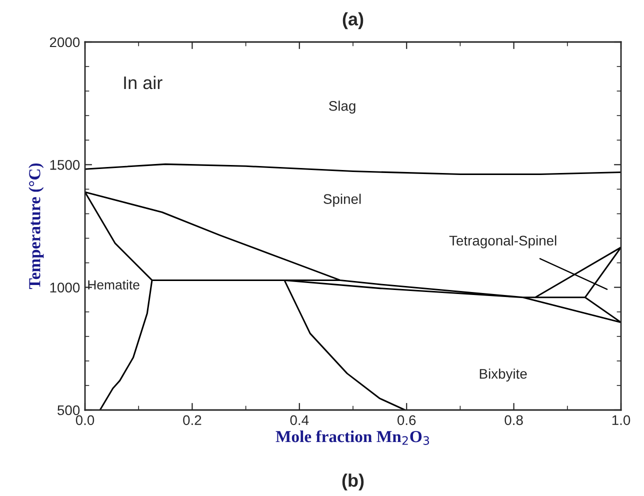  I want to click on y-axis-title: Temperature (°C), so click(36, 226).